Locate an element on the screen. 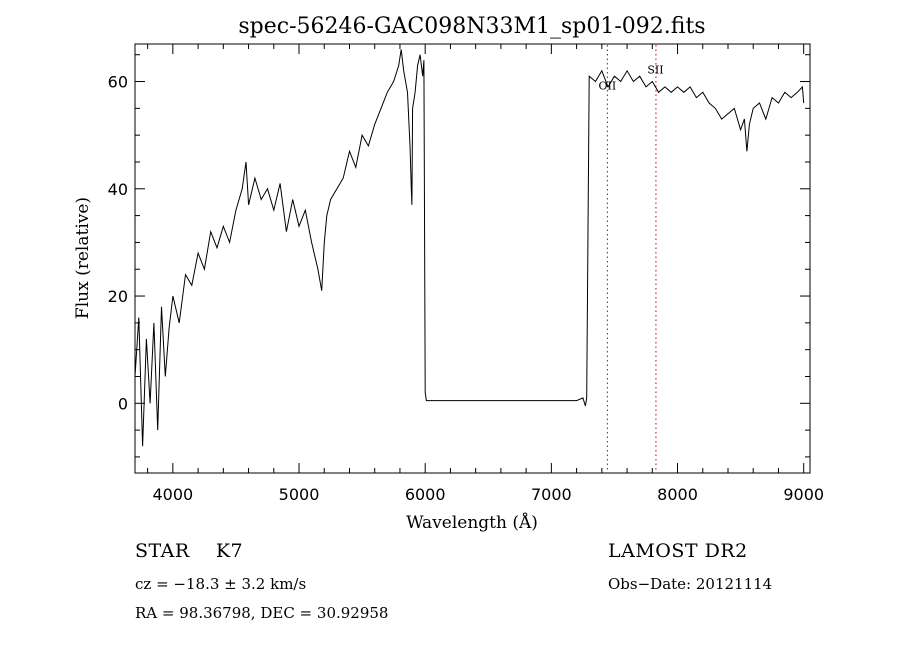 The width and height of the screenshot is (900, 650). y-axis-label: Flux (relative) is located at coordinates (83, 258).